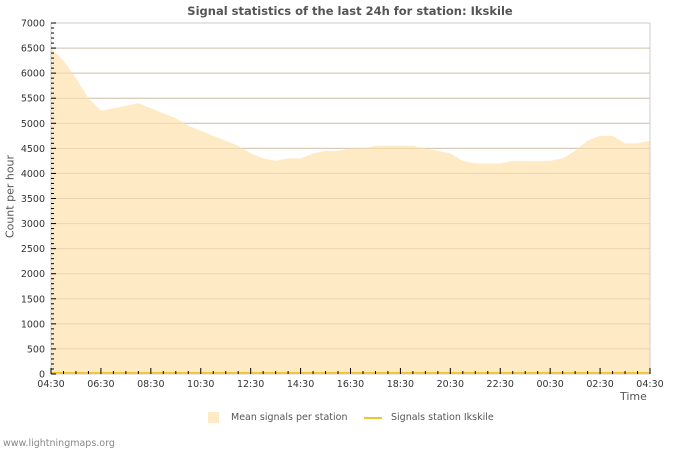 The width and height of the screenshot is (700, 450). What do you see at coordinates (450, 384) in the screenshot?
I see `svg-text: 20:30` at bounding box center [450, 384].